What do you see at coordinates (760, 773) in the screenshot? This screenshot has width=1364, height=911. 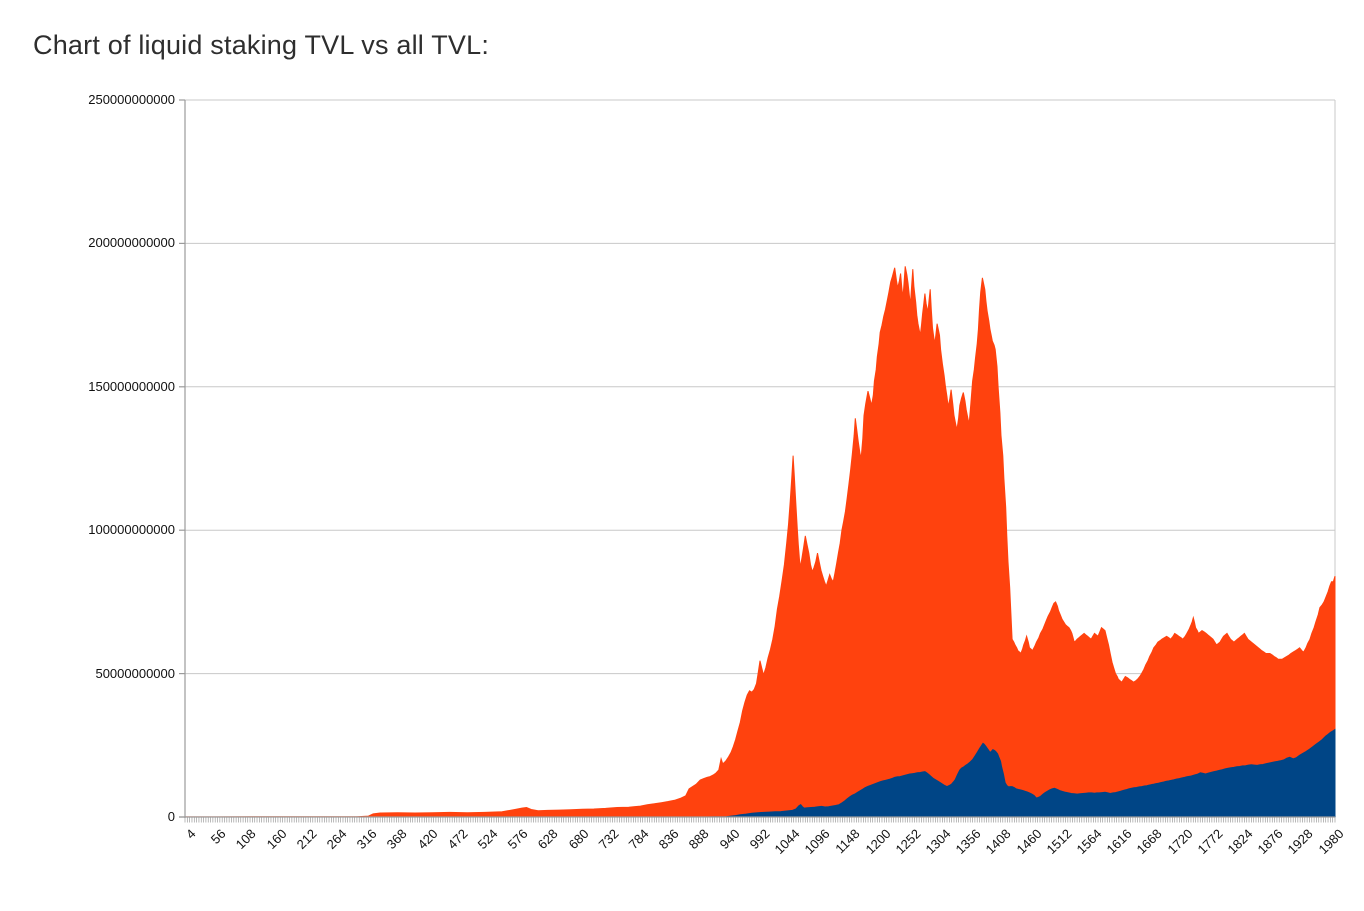 I see `liquid-staking-tvl-area` at bounding box center [760, 773].